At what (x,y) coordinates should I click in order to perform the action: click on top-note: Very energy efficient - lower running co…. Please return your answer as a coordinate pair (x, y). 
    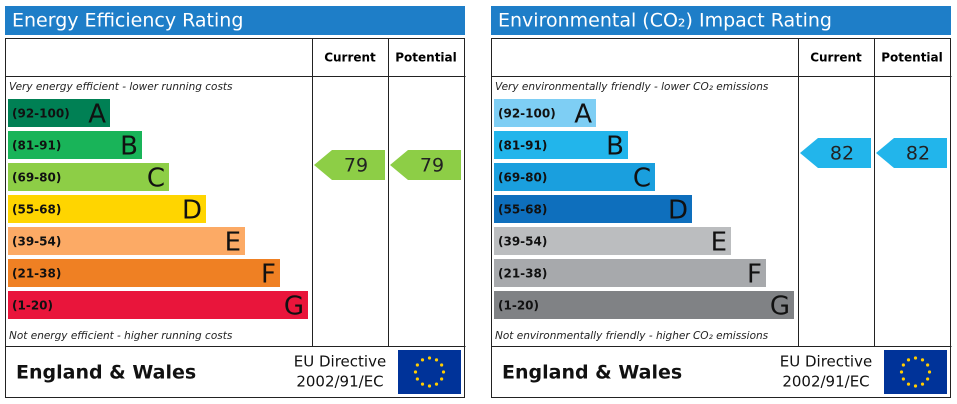
    Looking at the image, I should click on (121, 87).